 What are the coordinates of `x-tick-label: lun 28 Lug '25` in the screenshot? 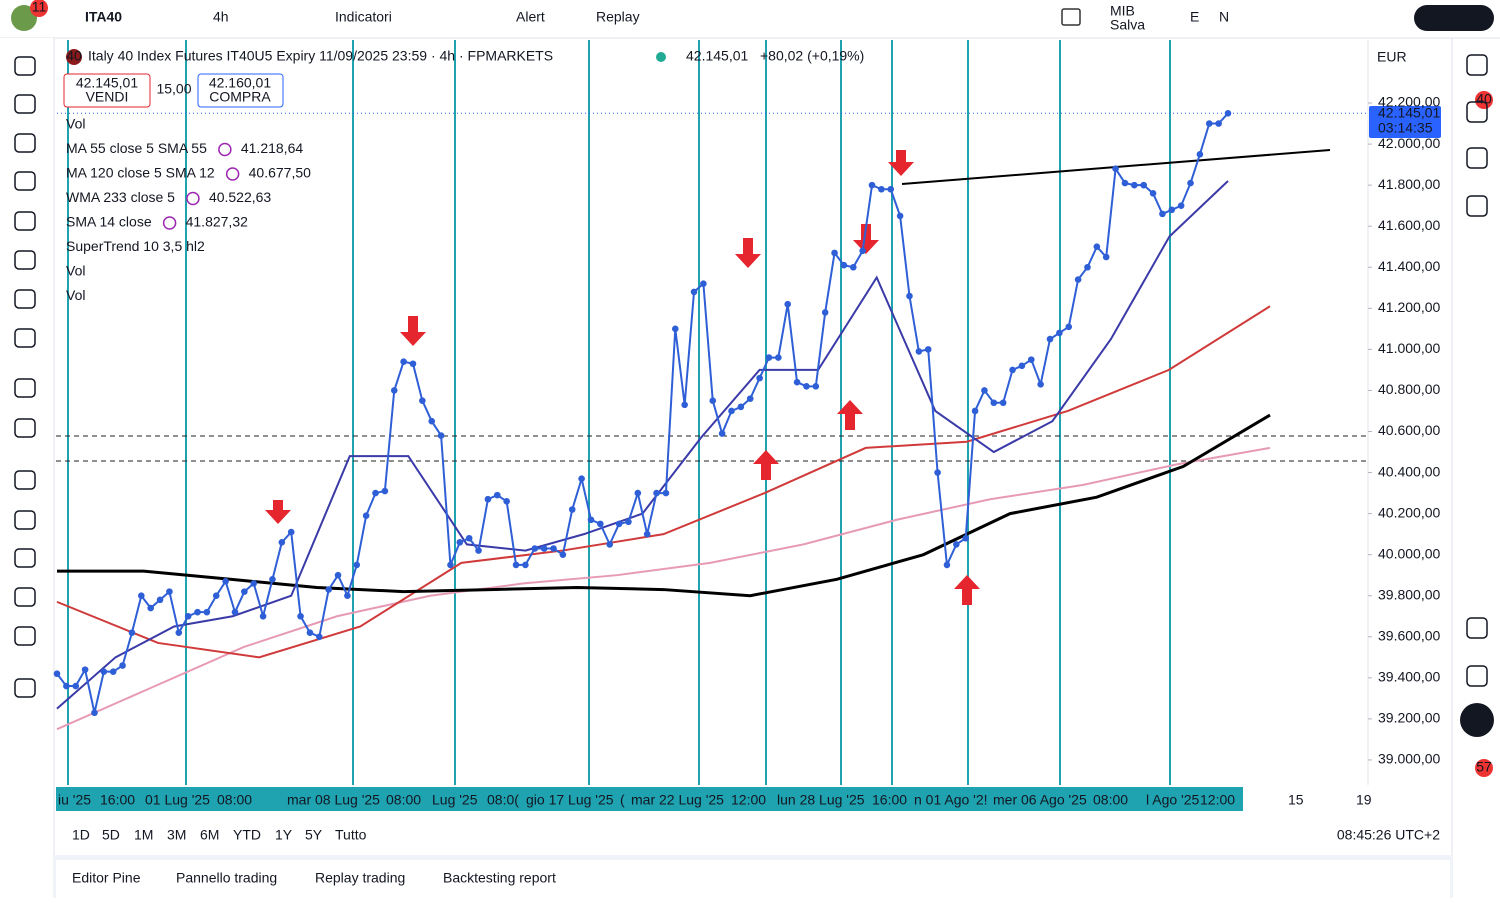 It's located at (821, 800).